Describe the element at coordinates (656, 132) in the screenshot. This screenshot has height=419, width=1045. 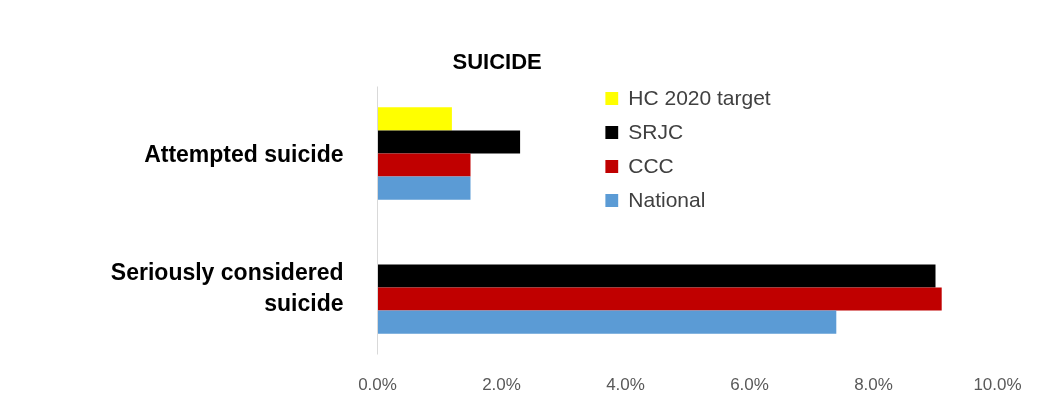
I see `legend-label: SRJC` at that location.